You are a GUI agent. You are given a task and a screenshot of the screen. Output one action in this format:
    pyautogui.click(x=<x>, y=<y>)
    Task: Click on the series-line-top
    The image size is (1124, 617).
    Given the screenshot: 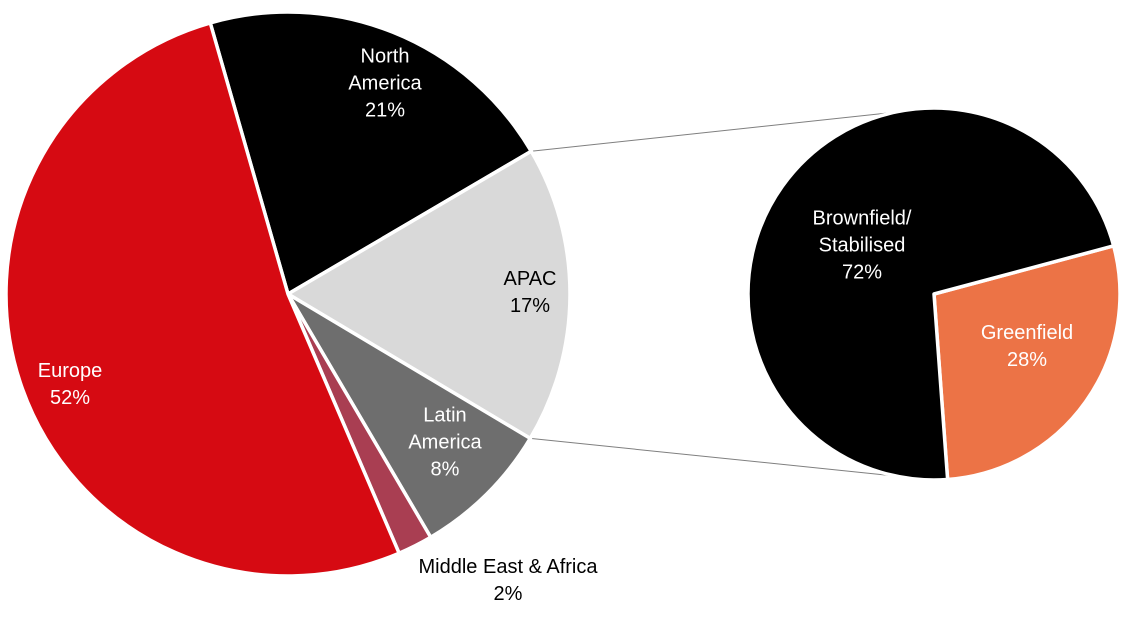 What is the action you would take?
    pyautogui.click(x=733, y=129)
    